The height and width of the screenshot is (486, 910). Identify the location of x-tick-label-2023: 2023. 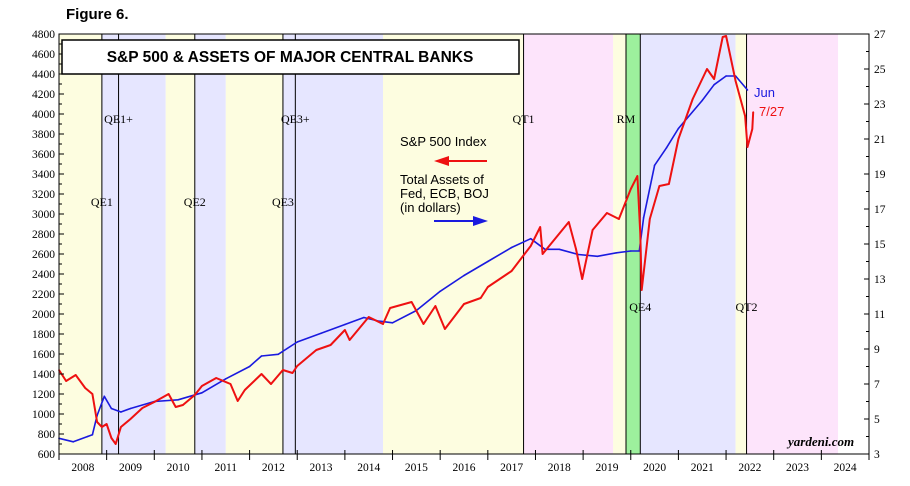
(797, 468).